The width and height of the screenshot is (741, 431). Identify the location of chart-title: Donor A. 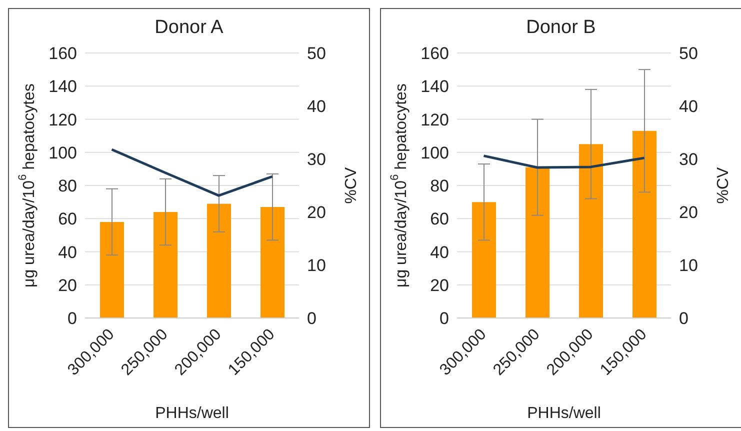
(189, 28).